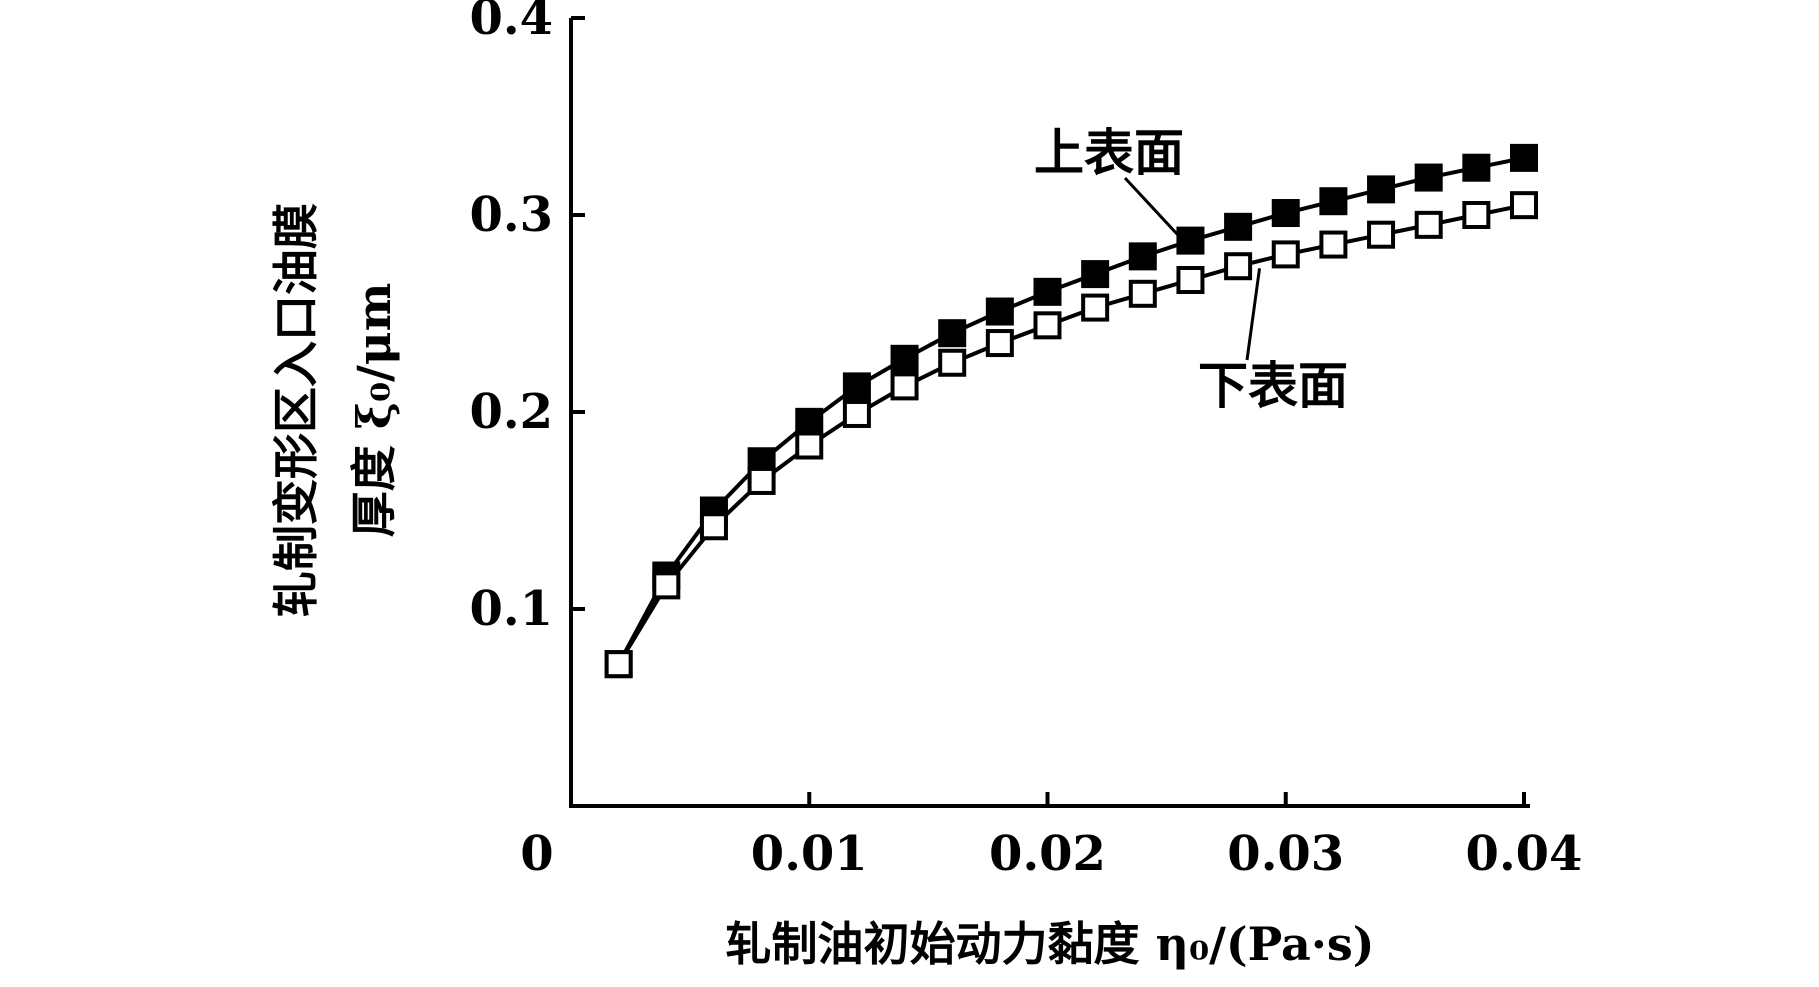 This screenshot has width=1819, height=987. What do you see at coordinates (374, 410) in the screenshot?
I see `y-axis-label-line2: 厚度 ξ₀/μm` at bounding box center [374, 410].